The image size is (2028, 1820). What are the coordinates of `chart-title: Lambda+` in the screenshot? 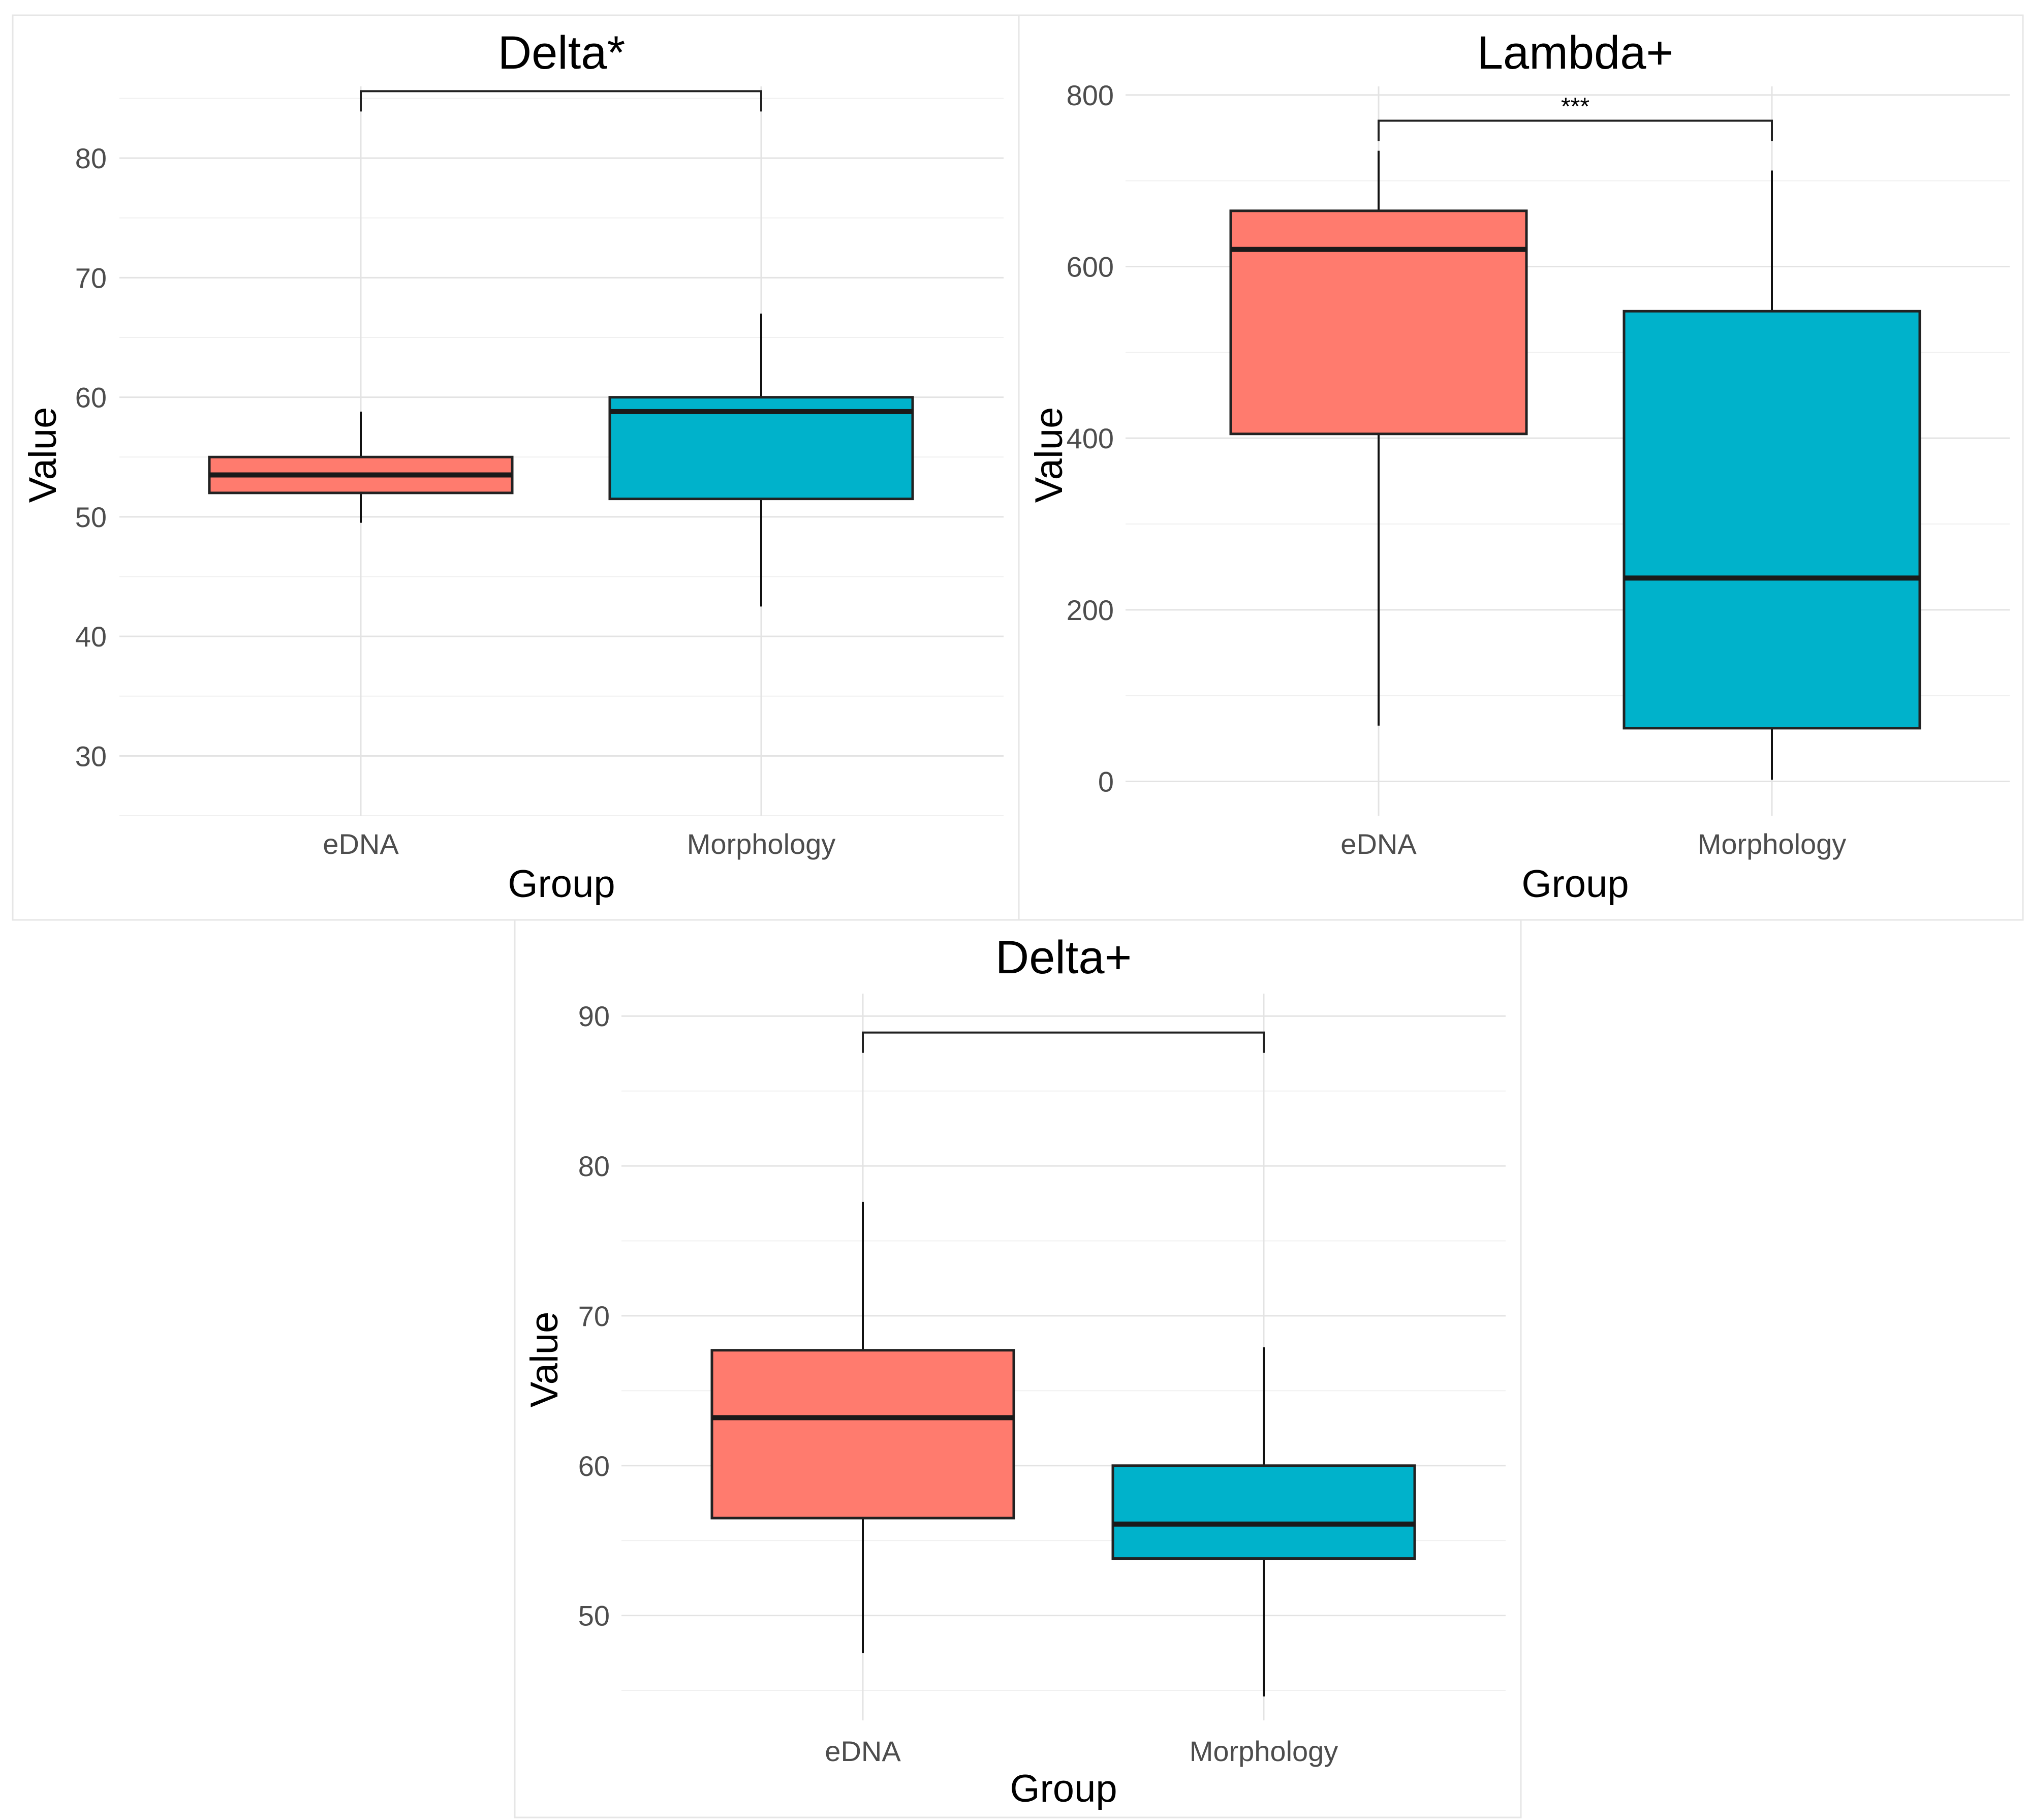 It's located at (1575, 53).